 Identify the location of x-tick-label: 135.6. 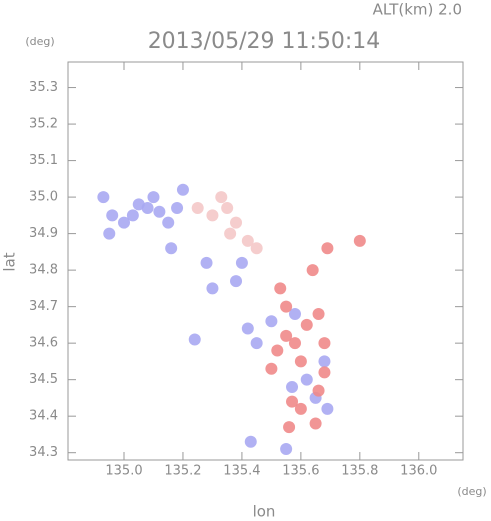
(300, 471).